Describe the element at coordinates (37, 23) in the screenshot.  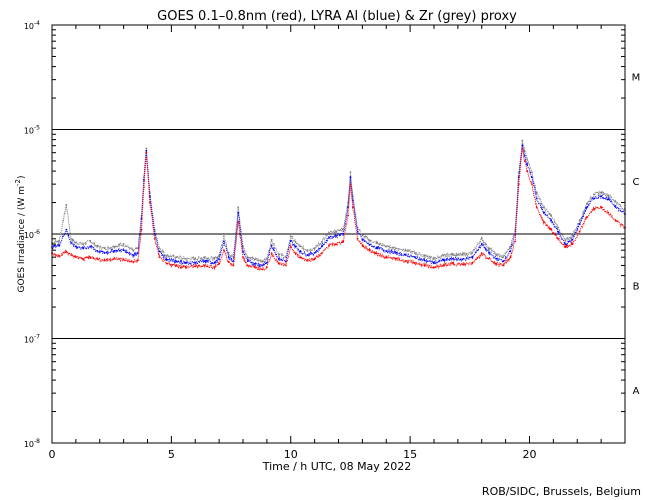
I see `y-tick-exponent: -4` at that location.